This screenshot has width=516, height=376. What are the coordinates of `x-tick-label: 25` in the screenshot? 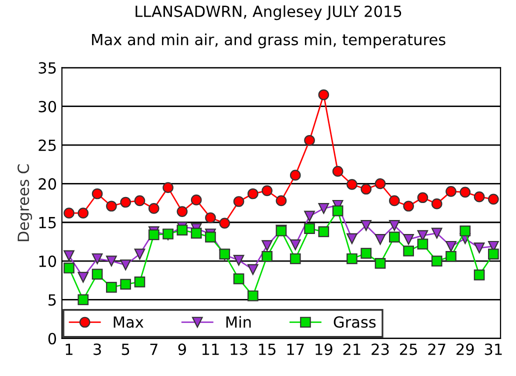 It's located at (408, 350).